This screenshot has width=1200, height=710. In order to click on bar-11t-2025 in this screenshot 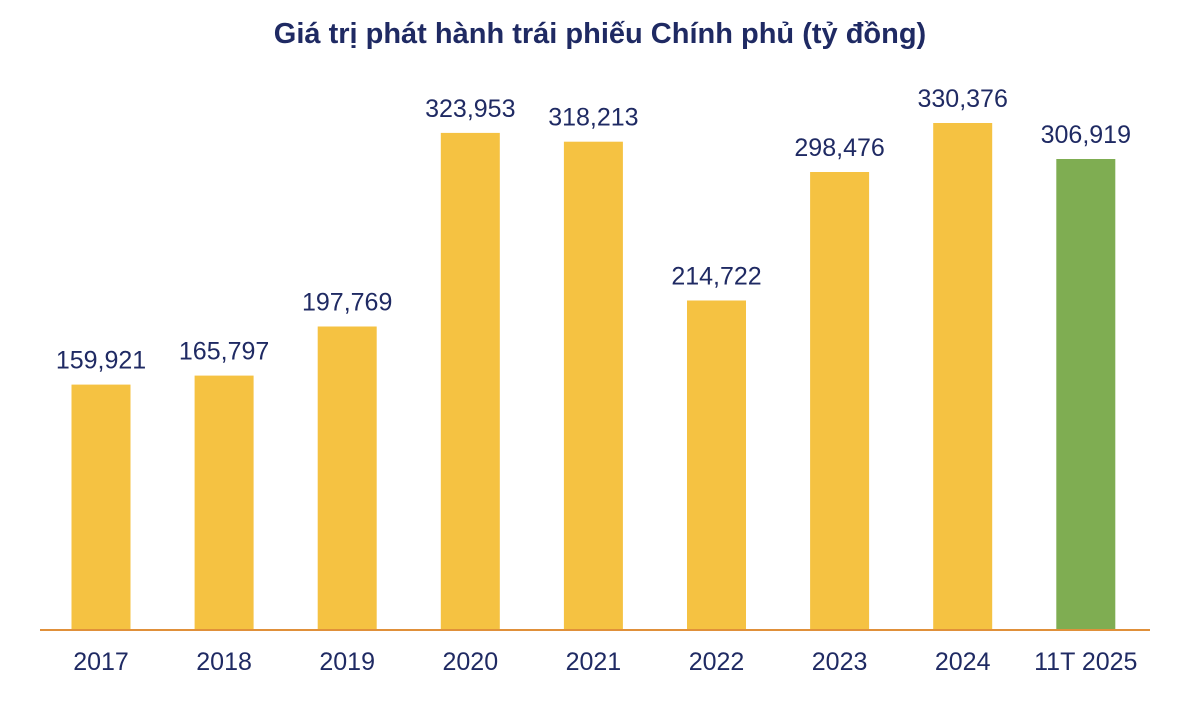, I will do `click(1086, 394)`.